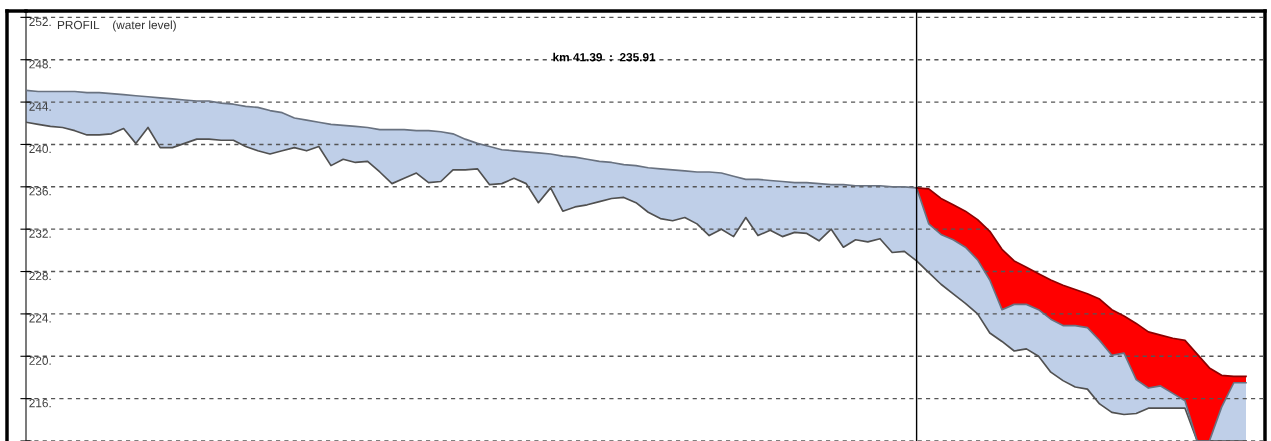  Describe the element at coordinates (40, 403) in the screenshot. I see `y-tick-label: 216.` at that location.